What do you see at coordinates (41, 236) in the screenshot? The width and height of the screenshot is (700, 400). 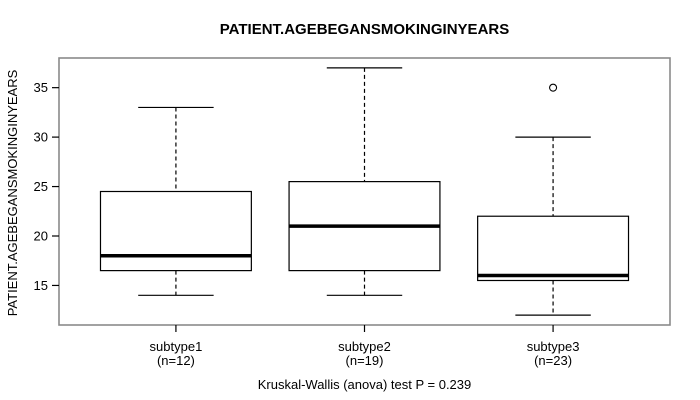 I see `y-axis-tick-label: 20` at bounding box center [41, 236].